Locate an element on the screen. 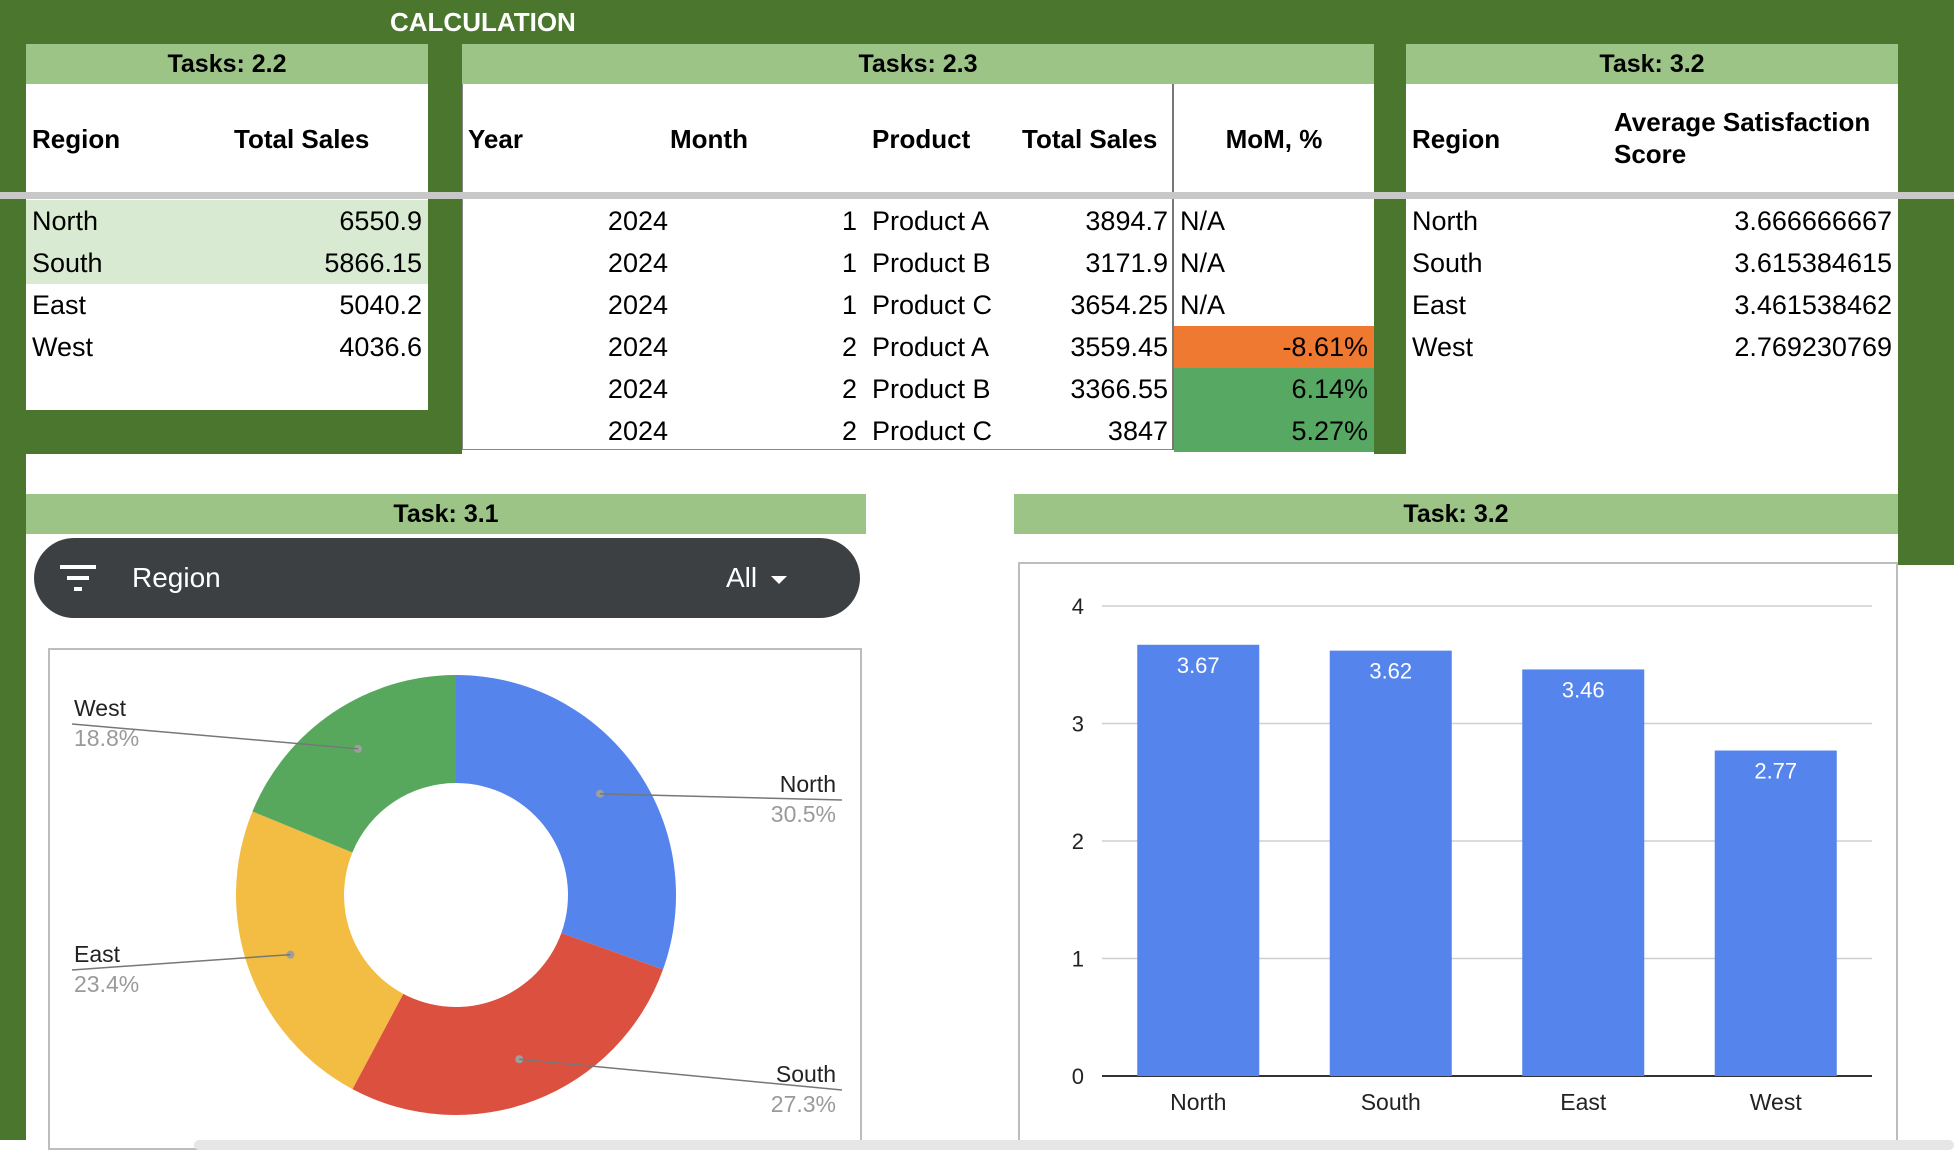 Image resolution: width=1954 pixels, height=1155 pixels. task-3-2-table is located at coordinates (1652, 267).